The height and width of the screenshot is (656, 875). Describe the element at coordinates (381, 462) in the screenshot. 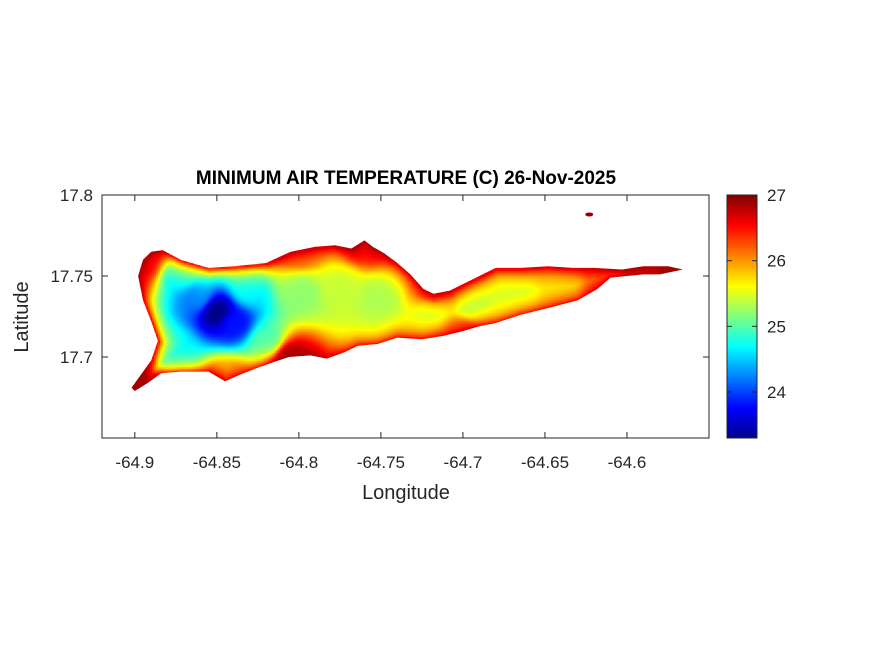

I see `x-tick-label: -64.75` at that location.